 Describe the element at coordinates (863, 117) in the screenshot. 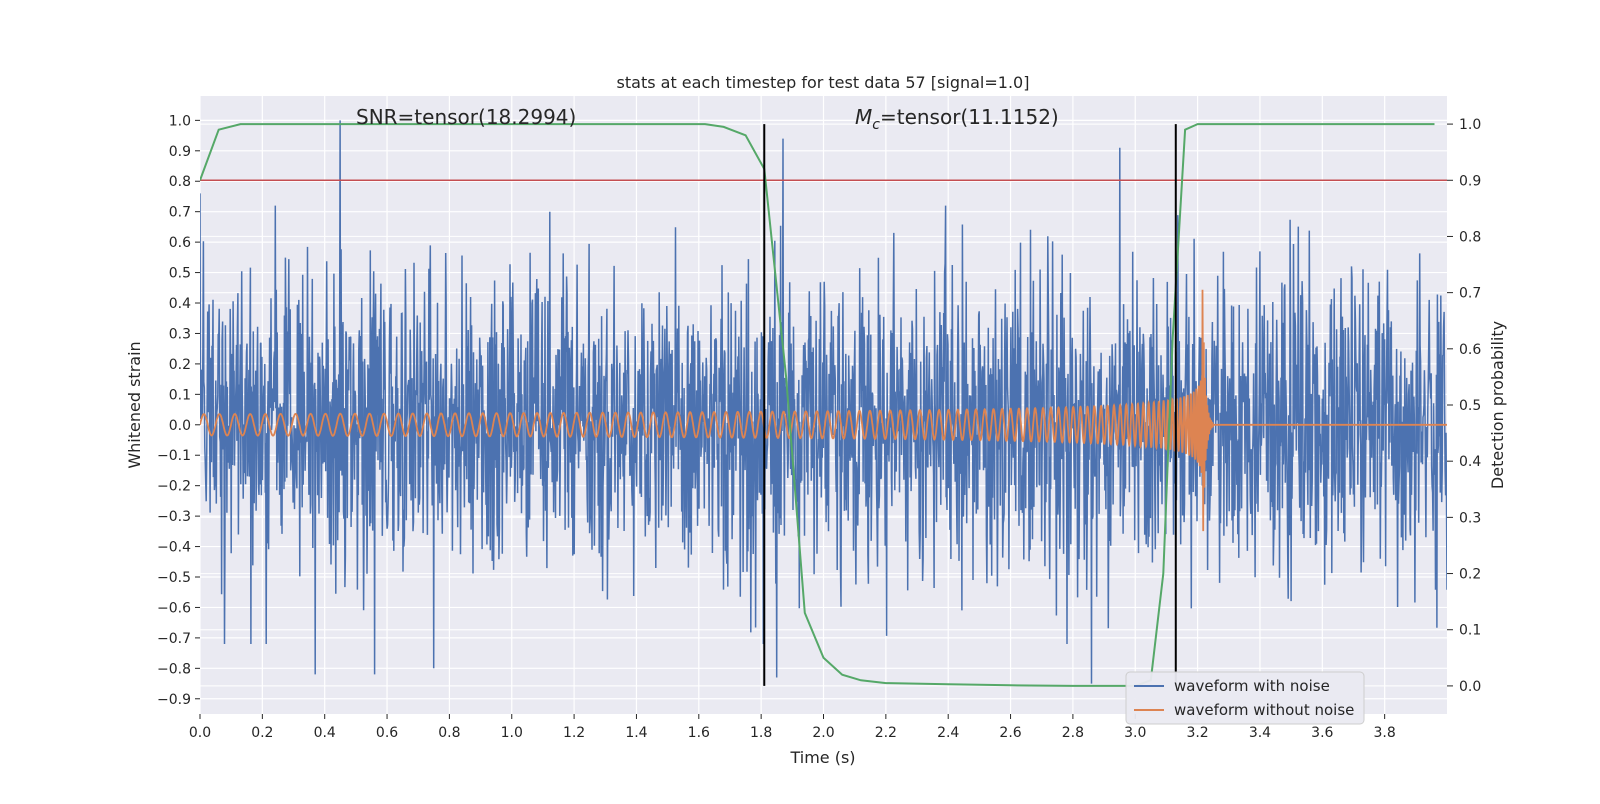

I see `mc-symbol: M` at that location.